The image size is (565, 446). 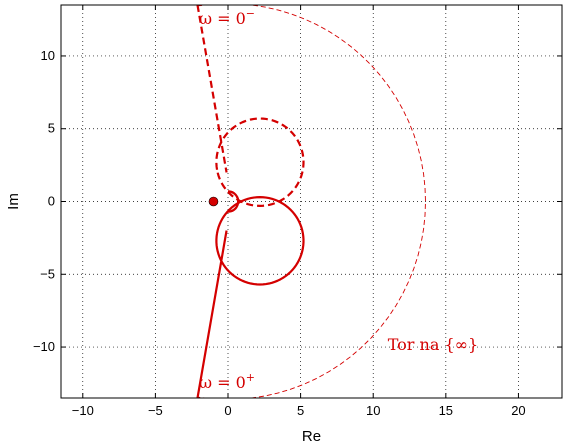 I want to click on annotation-superscript: +, so click(x=250, y=377).